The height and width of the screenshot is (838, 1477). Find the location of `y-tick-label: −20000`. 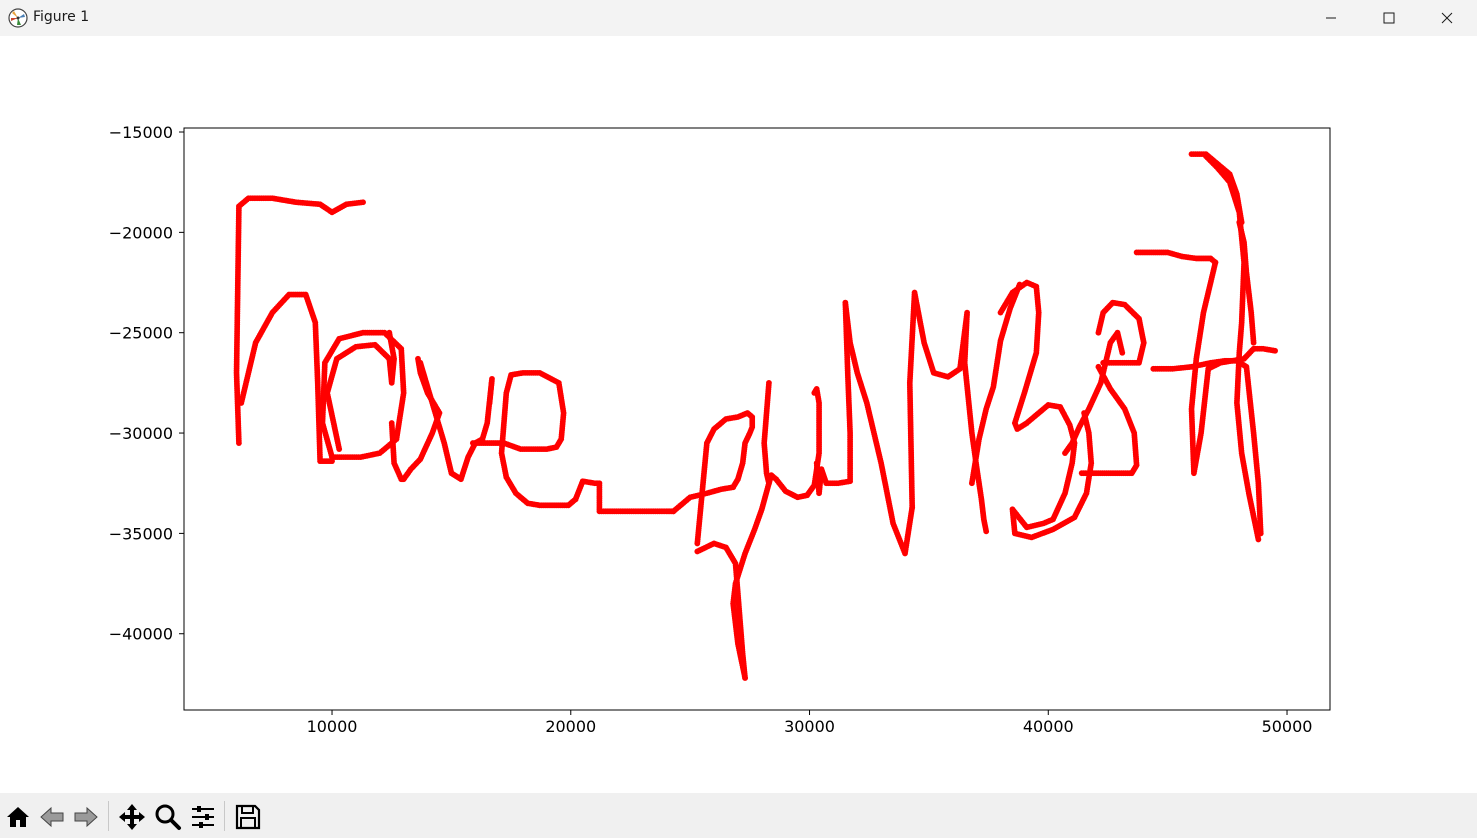

y-tick-label: −20000 is located at coordinates (141, 232).